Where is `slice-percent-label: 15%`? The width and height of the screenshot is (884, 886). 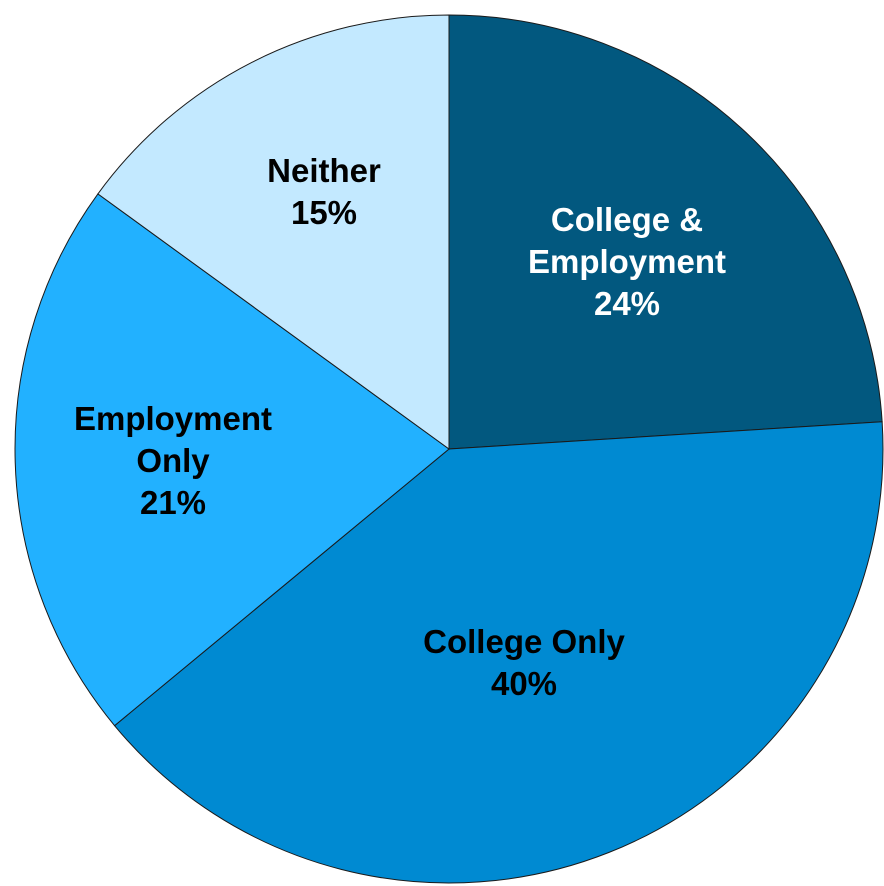 slice-percent-label: 15% is located at coordinates (324, 212).